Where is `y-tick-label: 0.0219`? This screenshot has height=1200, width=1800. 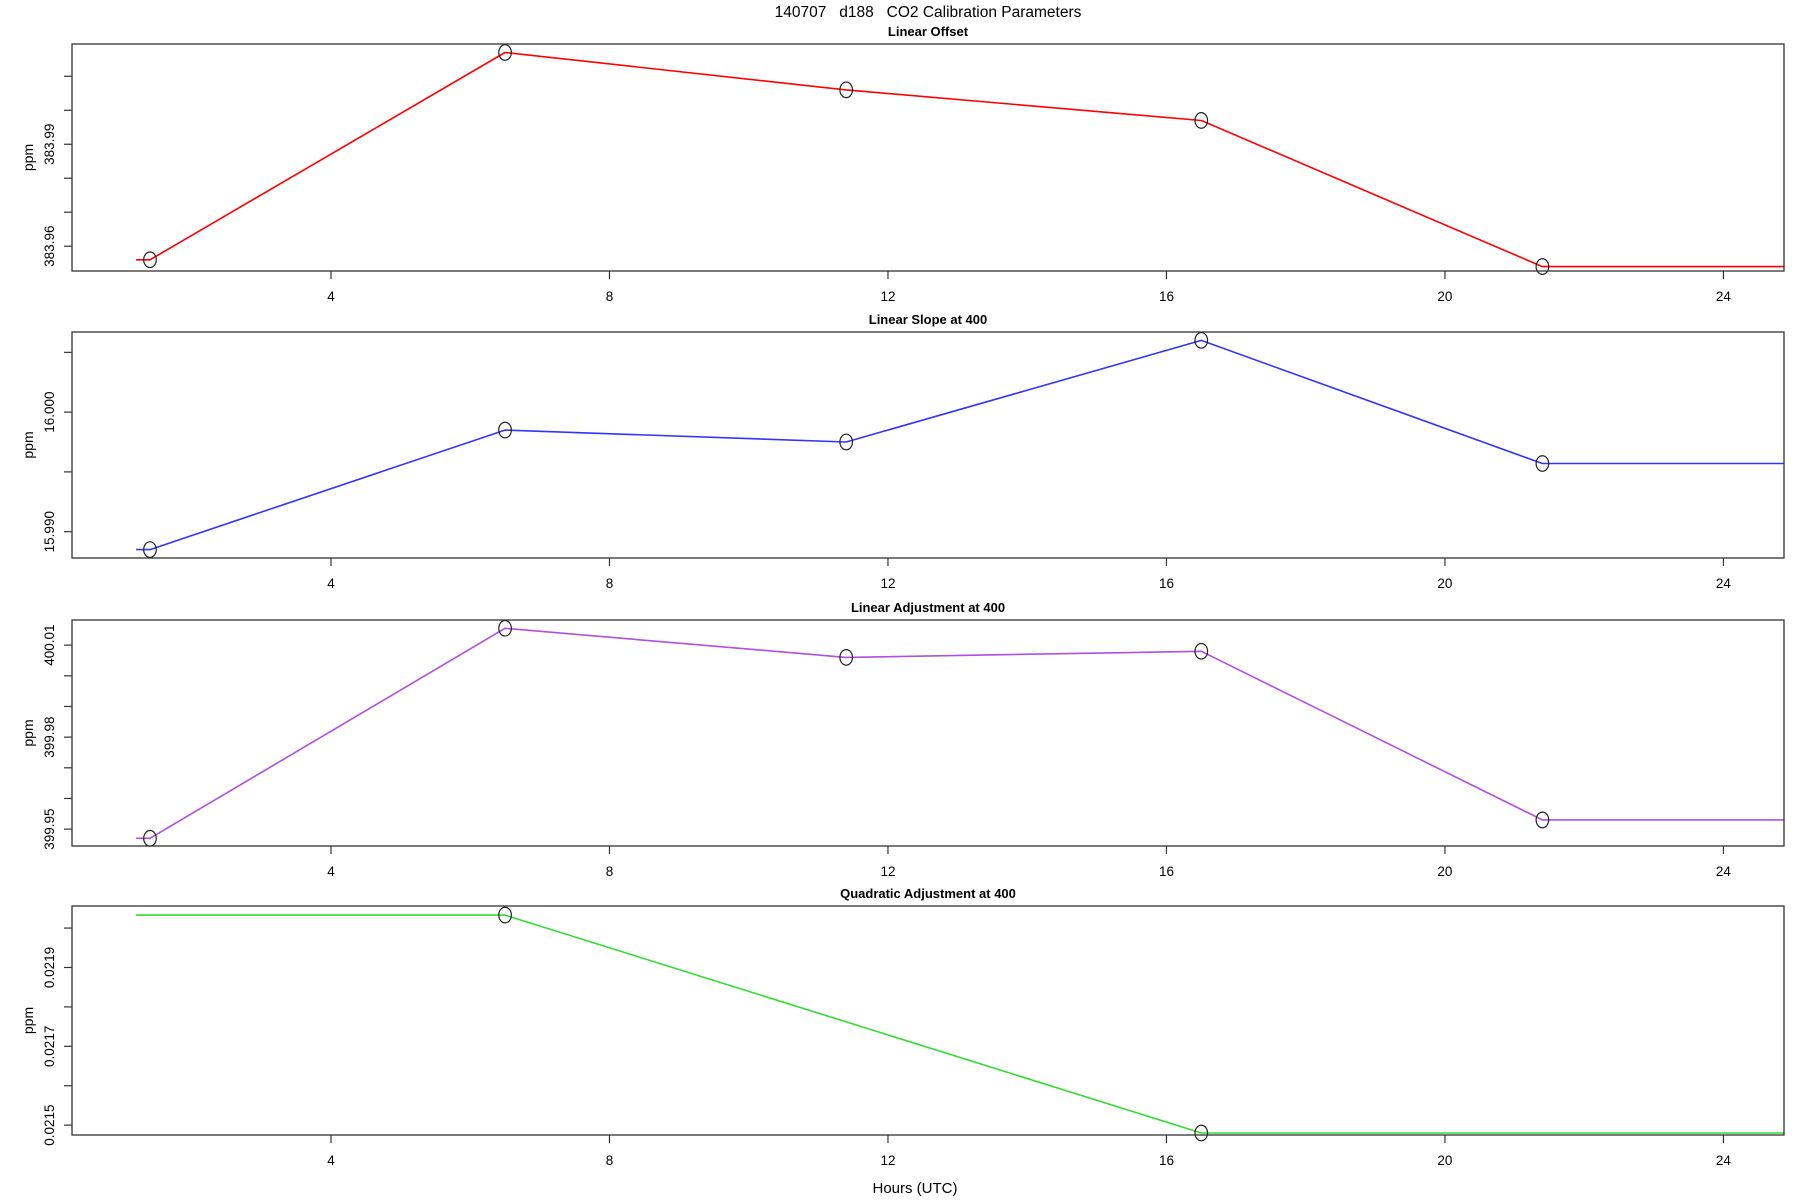
y-tick-label: 0.0219 is located at coordinates (49, 967).